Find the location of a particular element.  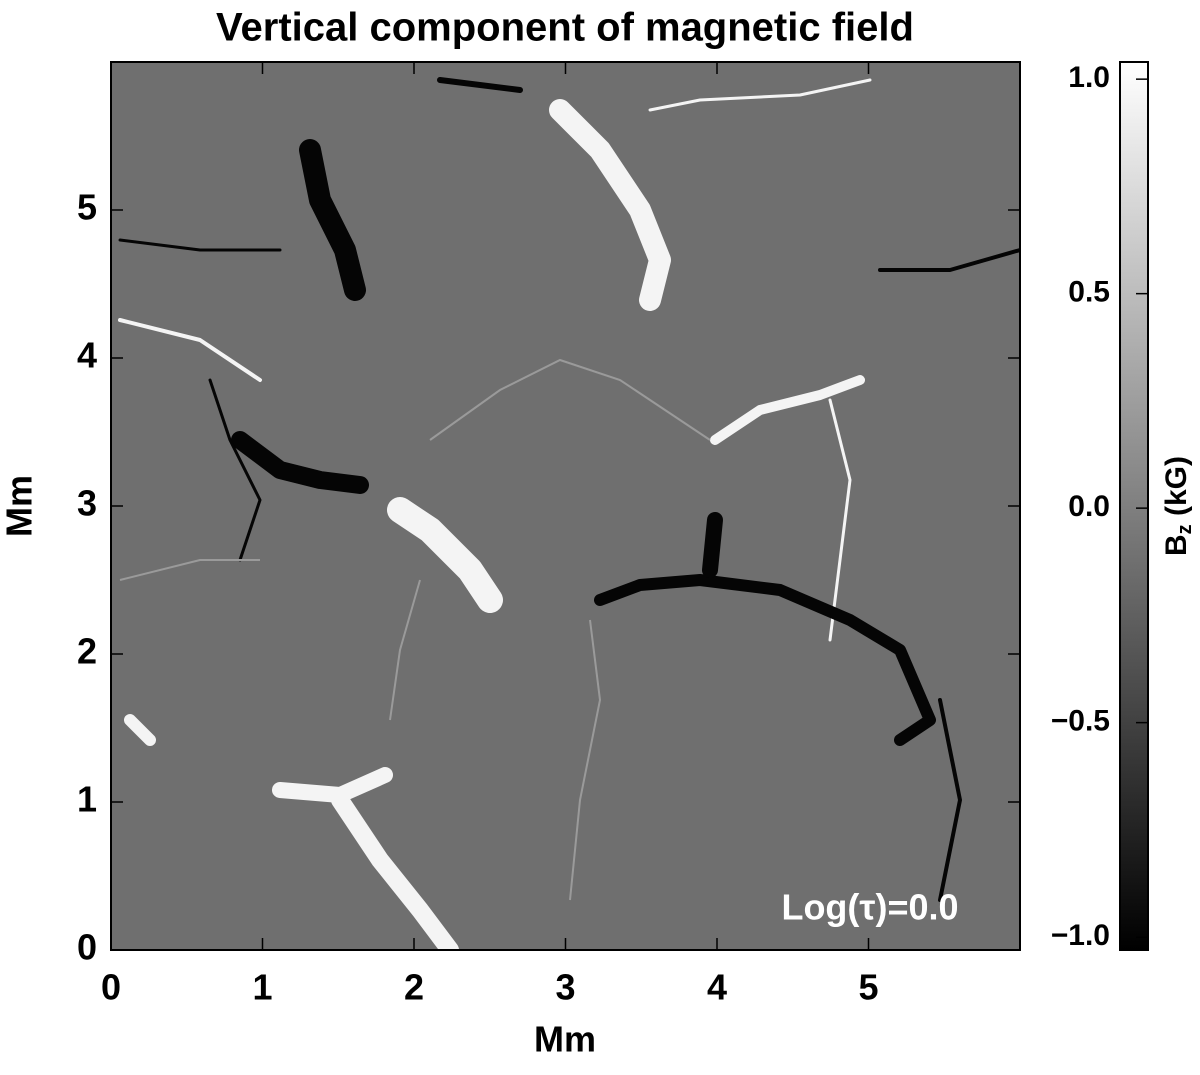

x-tick-label: 3 is located at coordinates (565, 987).